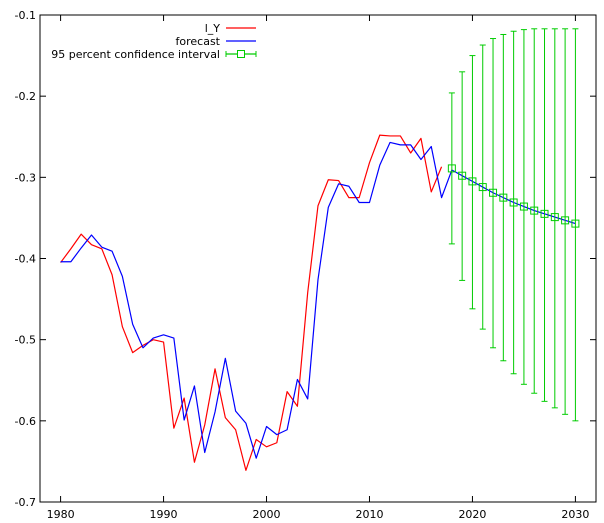 Image resolution: width=604 pixels, height=523 pixels. What do you see at coordinates (472, 514) in the screenshot?
I see `x-tick-label: 2020` at bounding box center [472, 514].